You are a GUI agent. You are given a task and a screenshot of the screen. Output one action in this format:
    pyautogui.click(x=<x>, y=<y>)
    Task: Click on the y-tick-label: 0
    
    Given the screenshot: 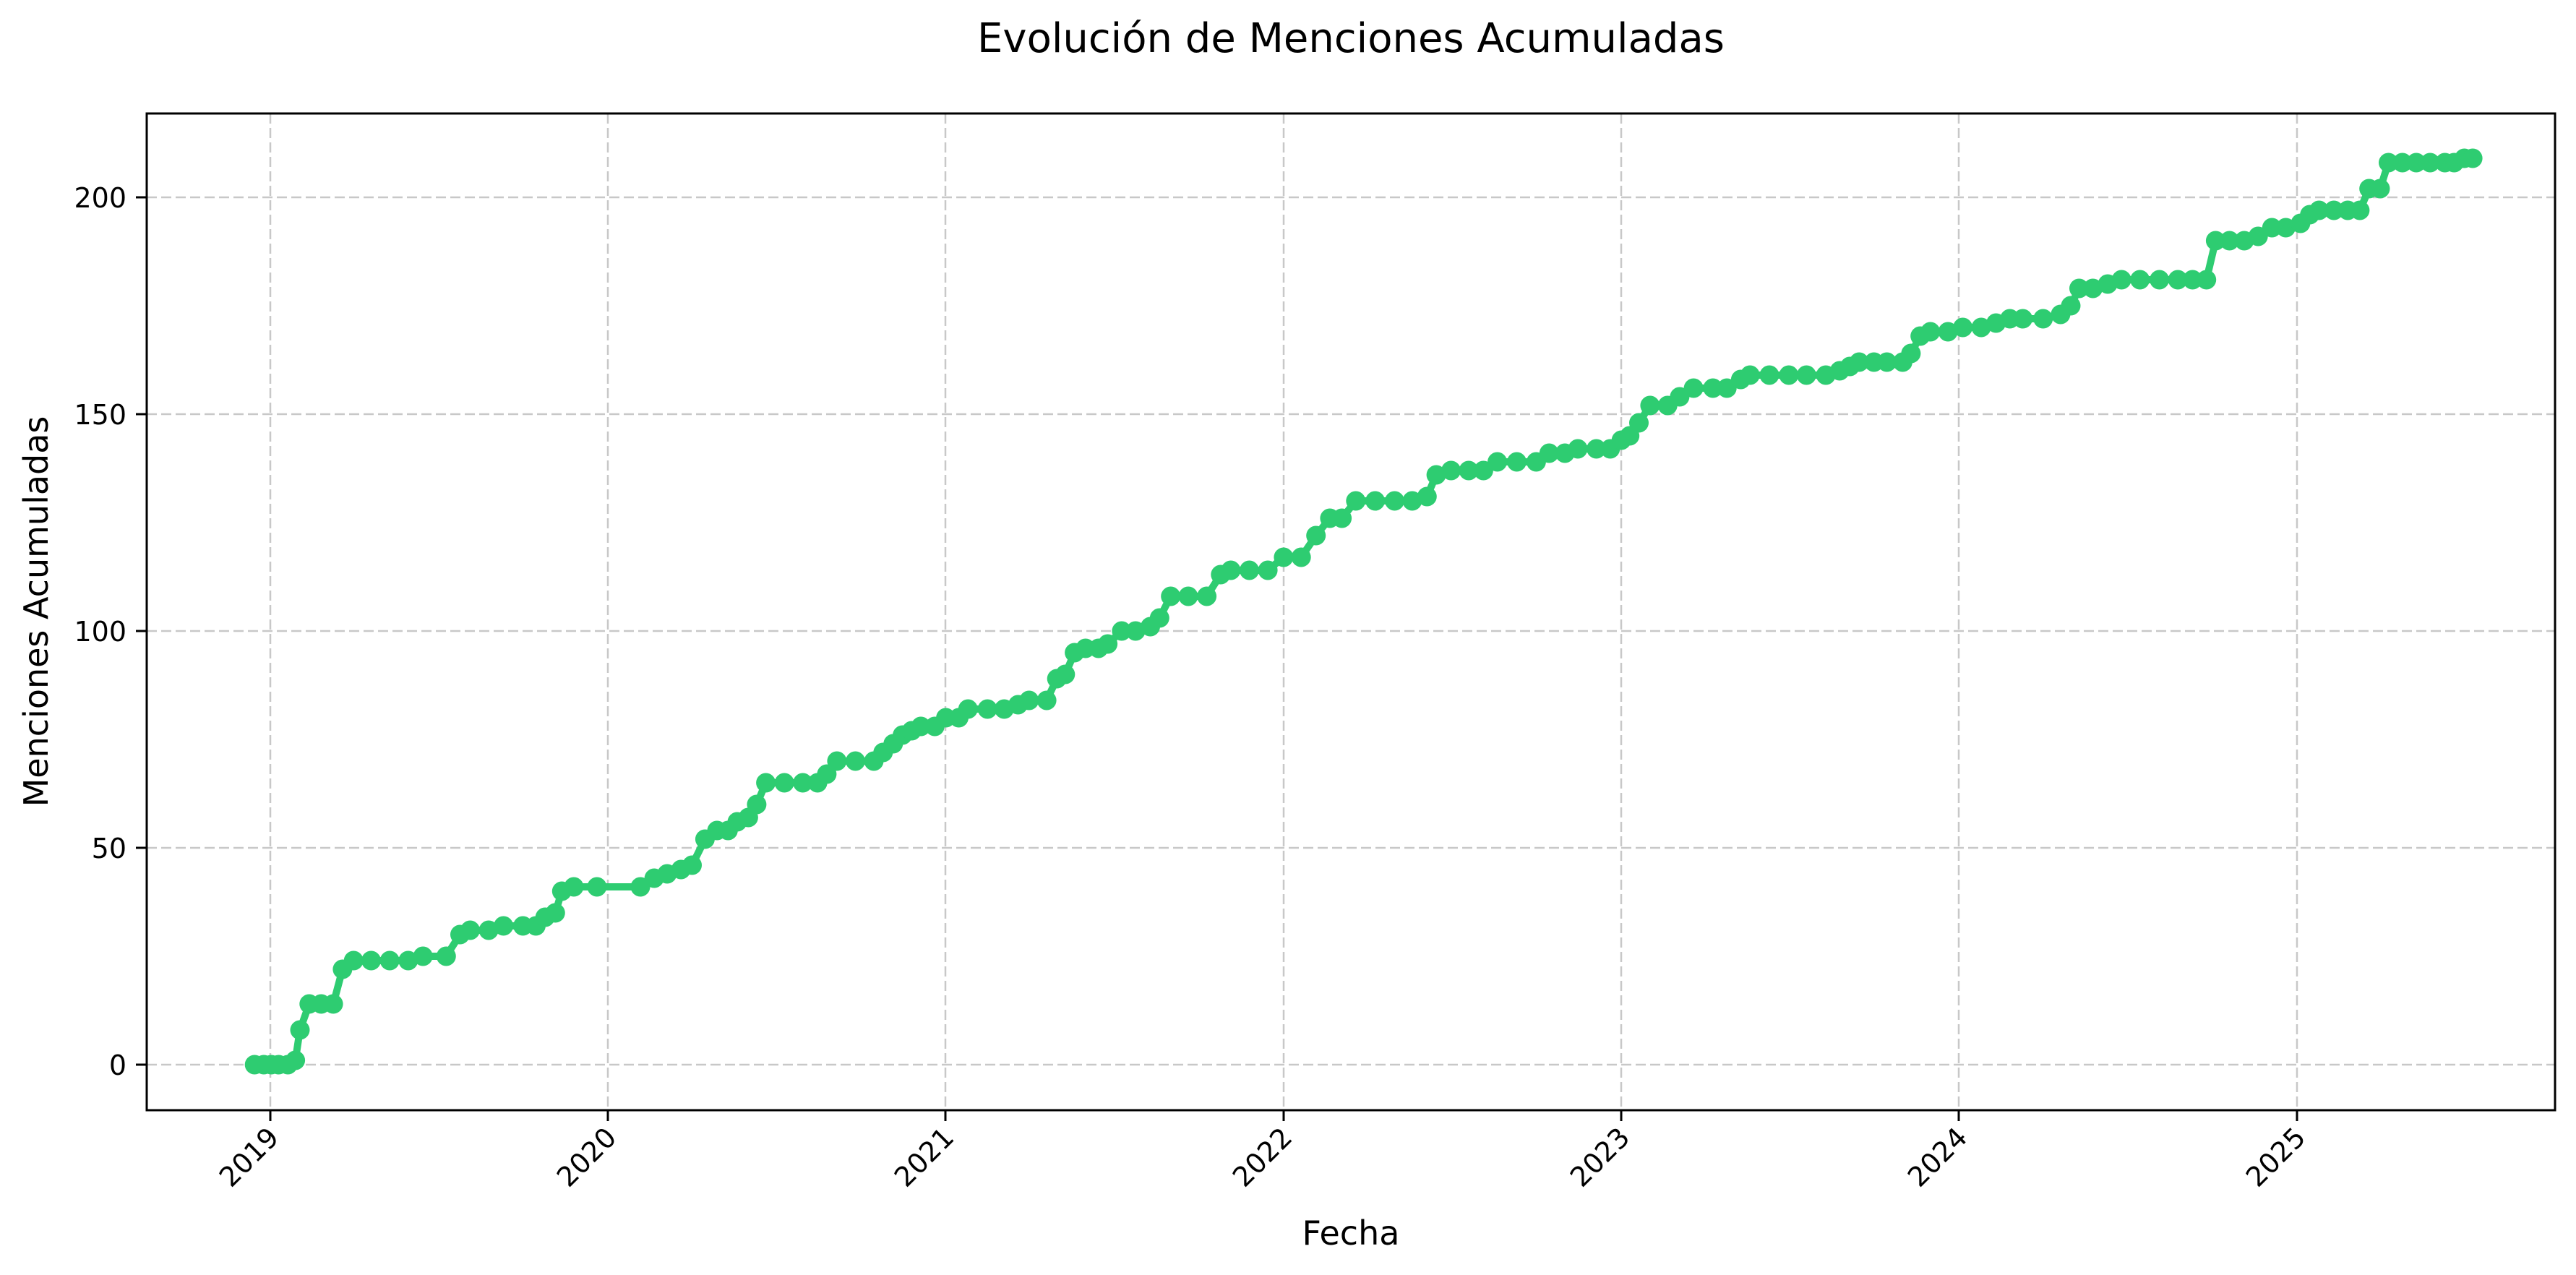 What is the action you would take?
    pyautogui.click(x=118, y=1065)
    